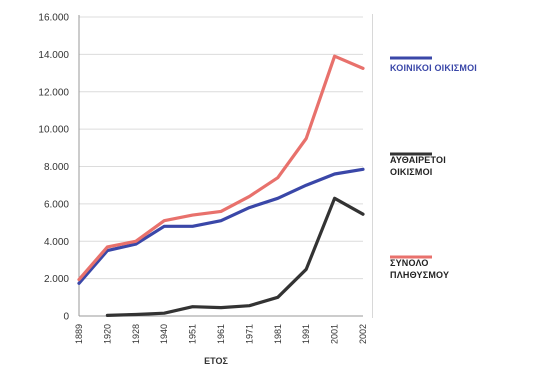  I want to click on y-tick-label: 16.000, so click(53, 18).